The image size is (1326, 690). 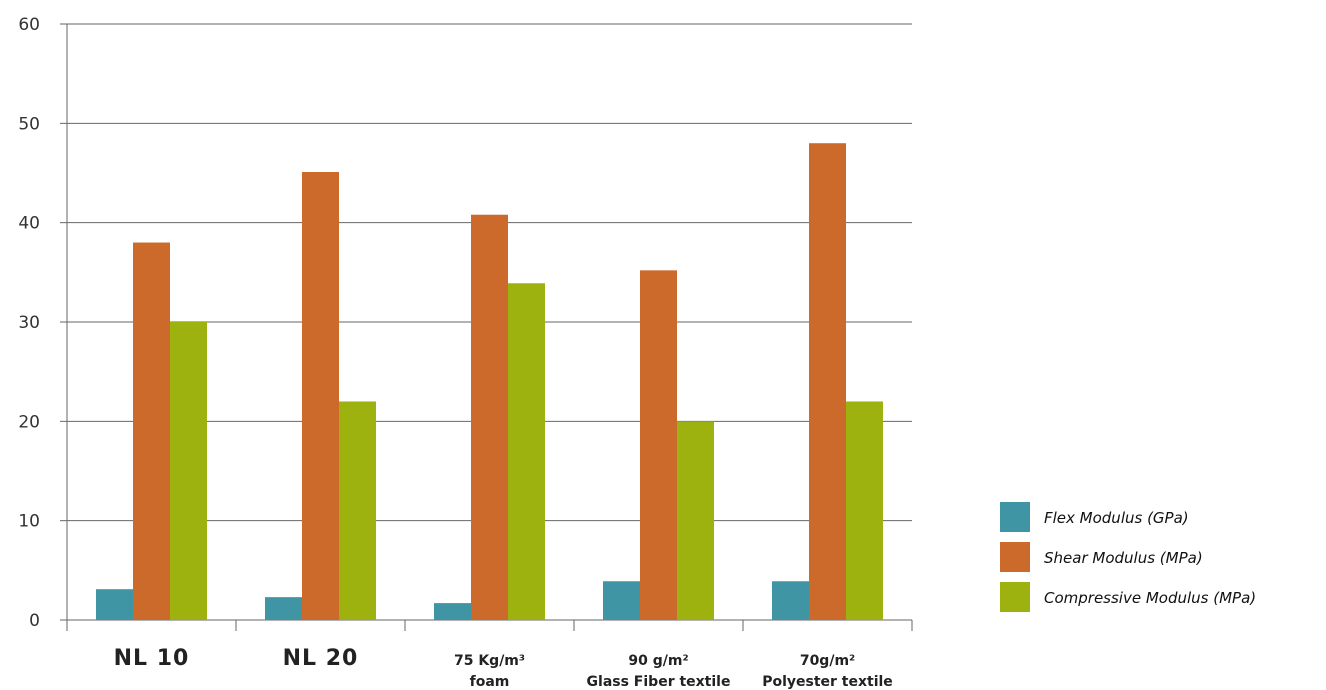 What do you see at coordinates (1150, 598) in the screenshot?
I see `legend-label: Compressive Modulus (MPa)` at bounding box center [1150, 598].